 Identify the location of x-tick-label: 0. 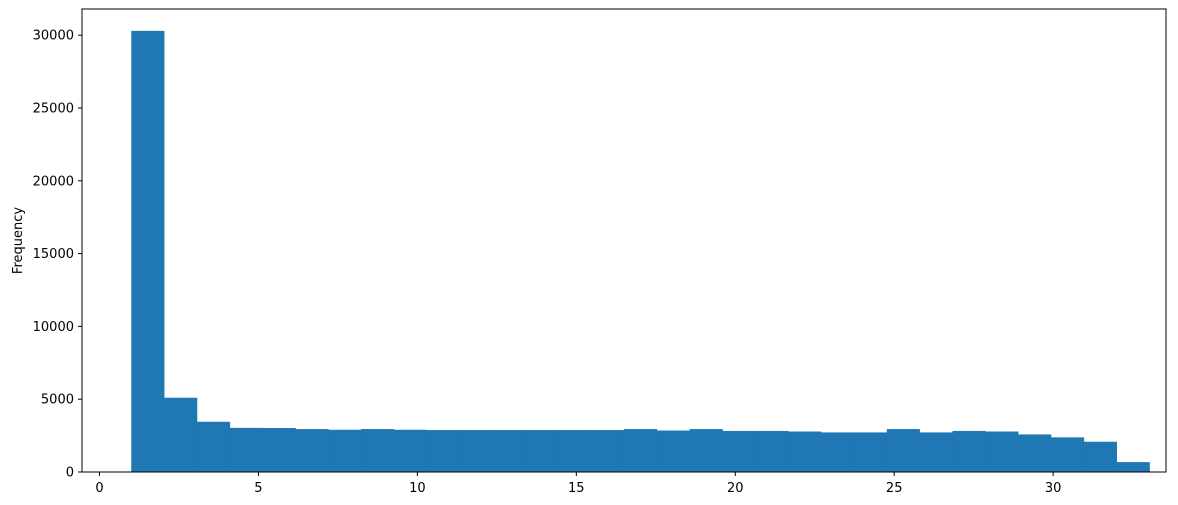
(99, 488).